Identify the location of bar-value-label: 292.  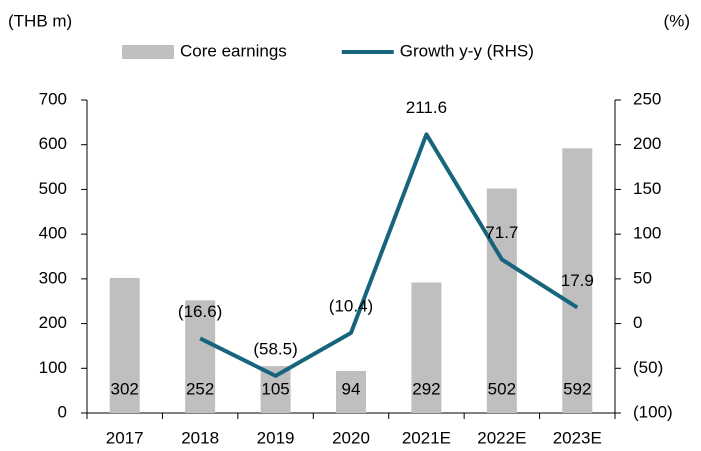
(426, 388).